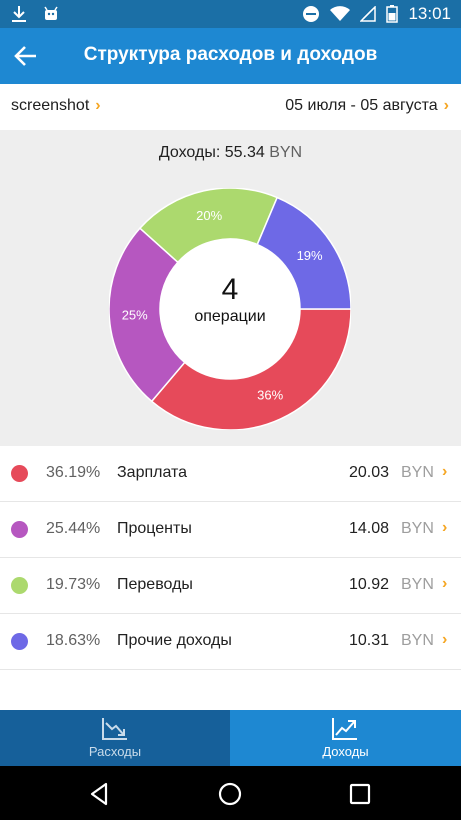 Image resolution: width=461 pixels, height=820 pixels. What do you see at coordinates (230, 107) in the screenshot?
I see `filter-bar: screenshot › 05 июля - 05 августа ›` at bounding box center [230, 107].